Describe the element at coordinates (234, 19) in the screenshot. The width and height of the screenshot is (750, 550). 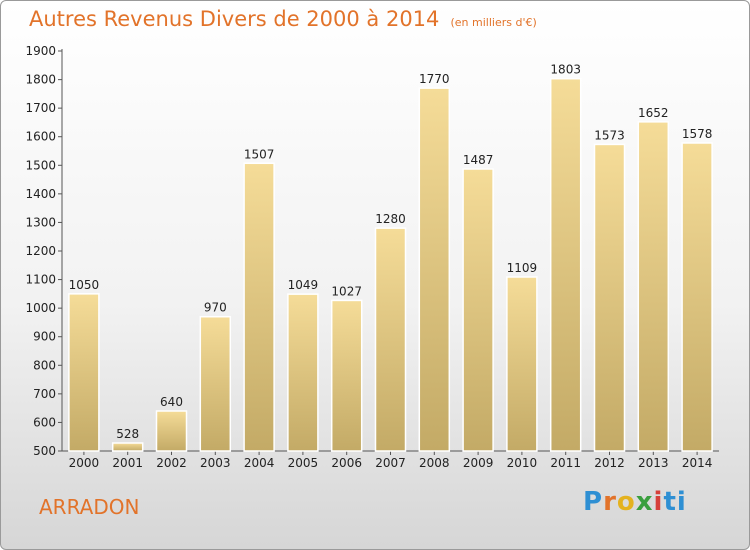
I see `title-main: Autres Revenus Divers de 2000 à 2014` at that location.